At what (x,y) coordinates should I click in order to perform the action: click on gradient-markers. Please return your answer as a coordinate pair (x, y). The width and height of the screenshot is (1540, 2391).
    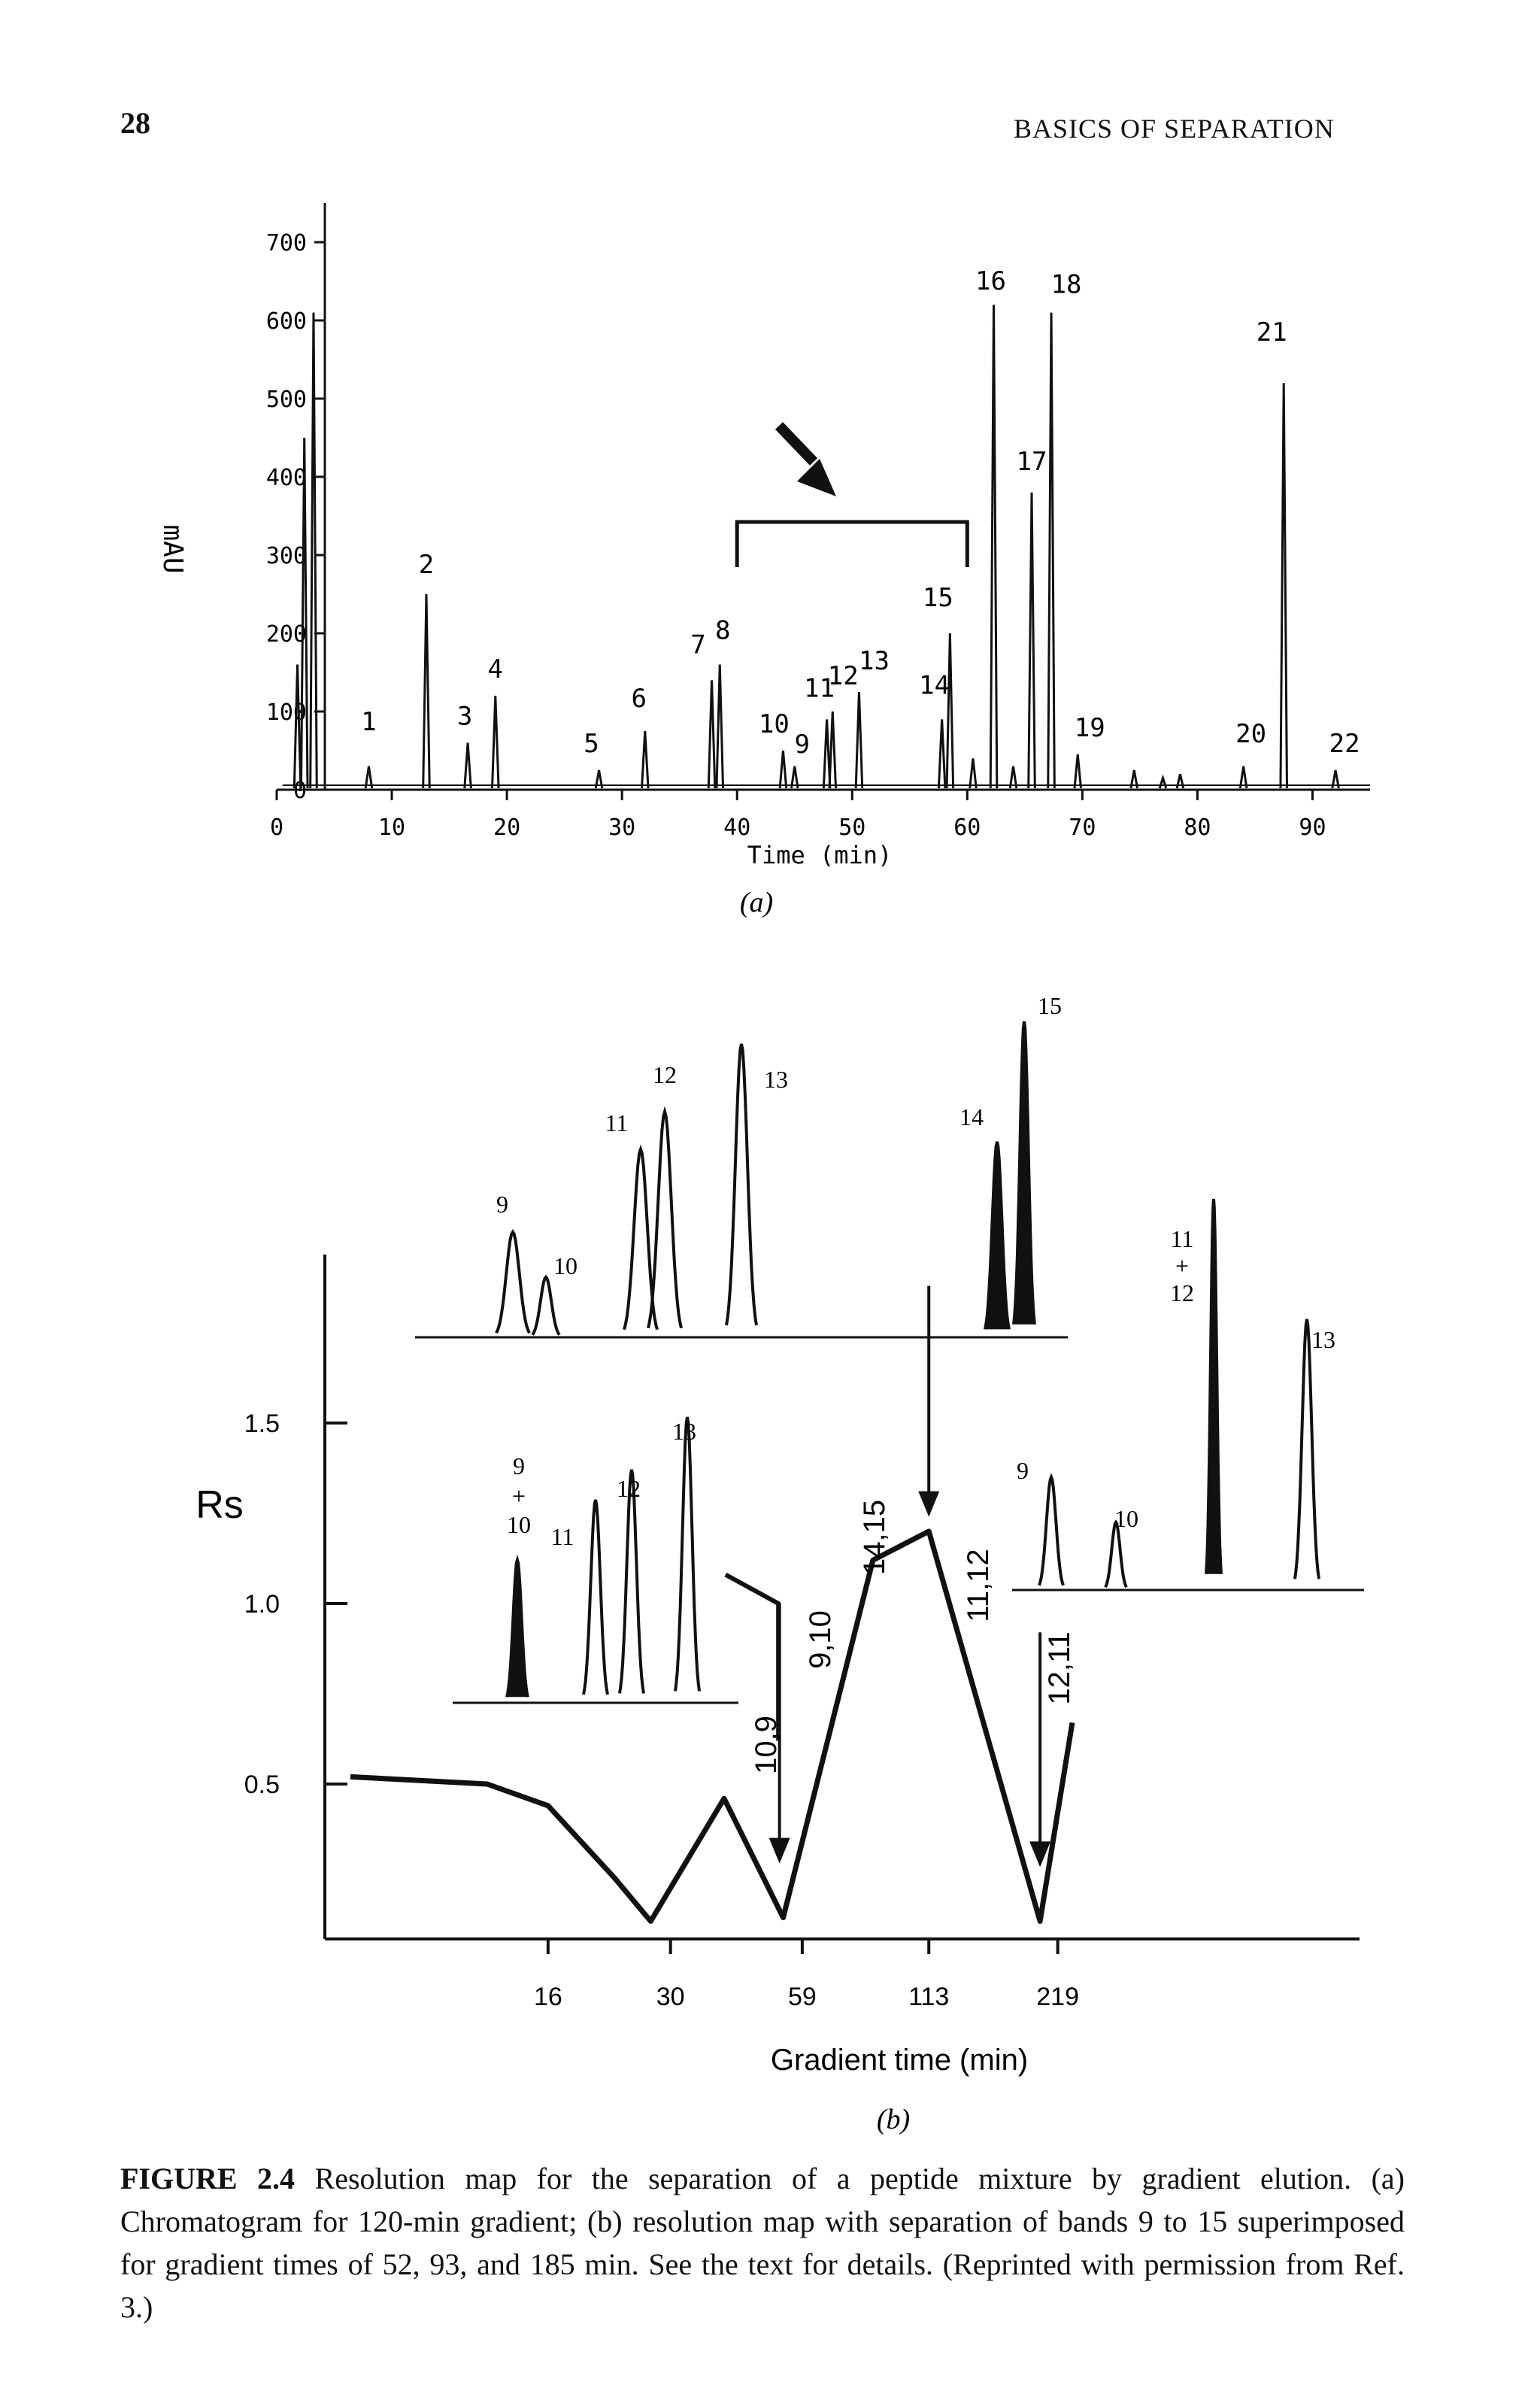
    Looking at the image, I should click on (909, 1577).